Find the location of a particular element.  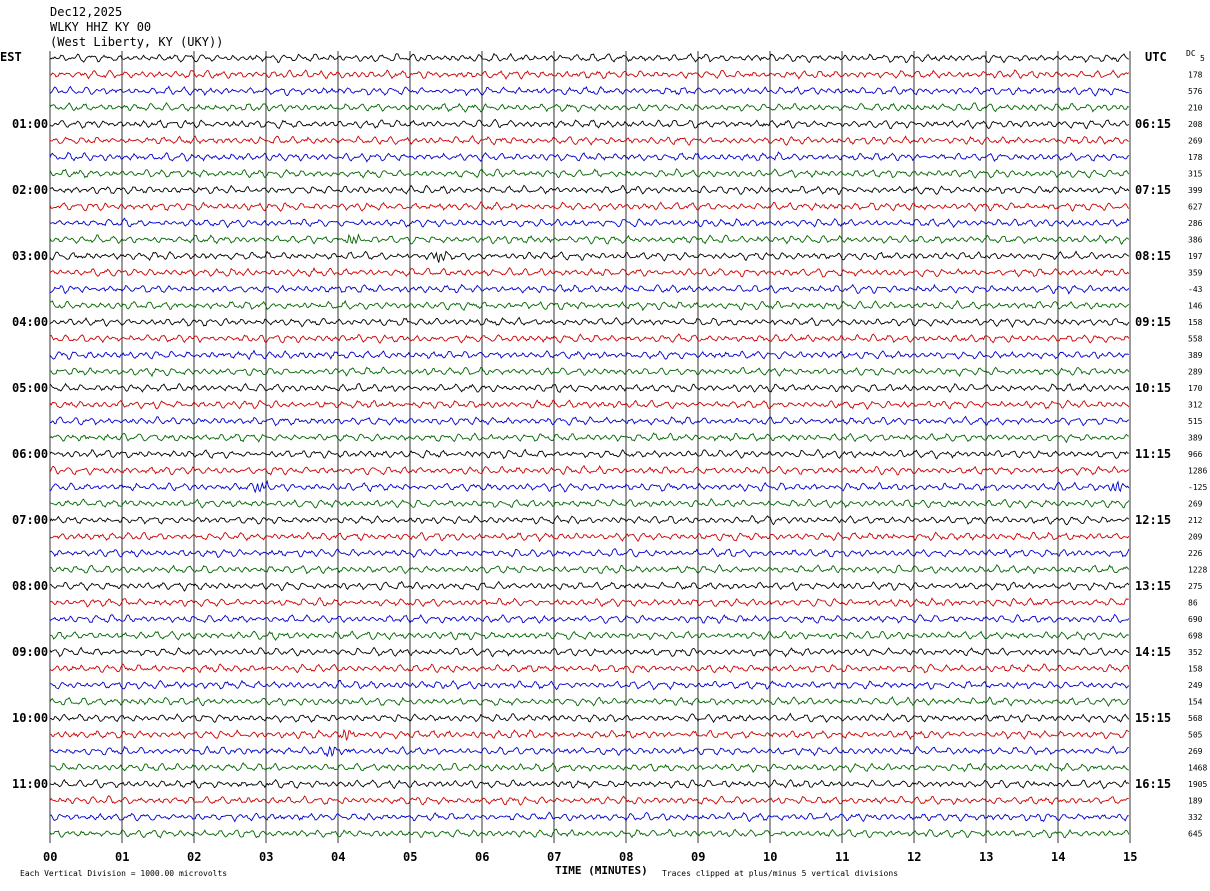

x-tick-label: 06 is located at coordinates (482, 857).